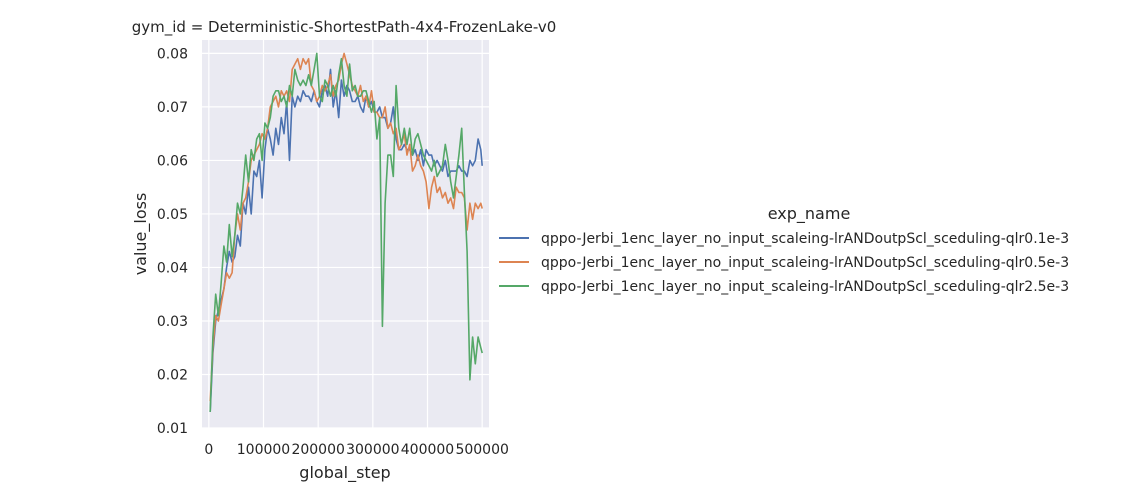 The width and height of the screenshot is (1132, 500). Describe the element at coordinates (372, 450) in the screenshot. I see `x-tick-label: 300000` at that location.